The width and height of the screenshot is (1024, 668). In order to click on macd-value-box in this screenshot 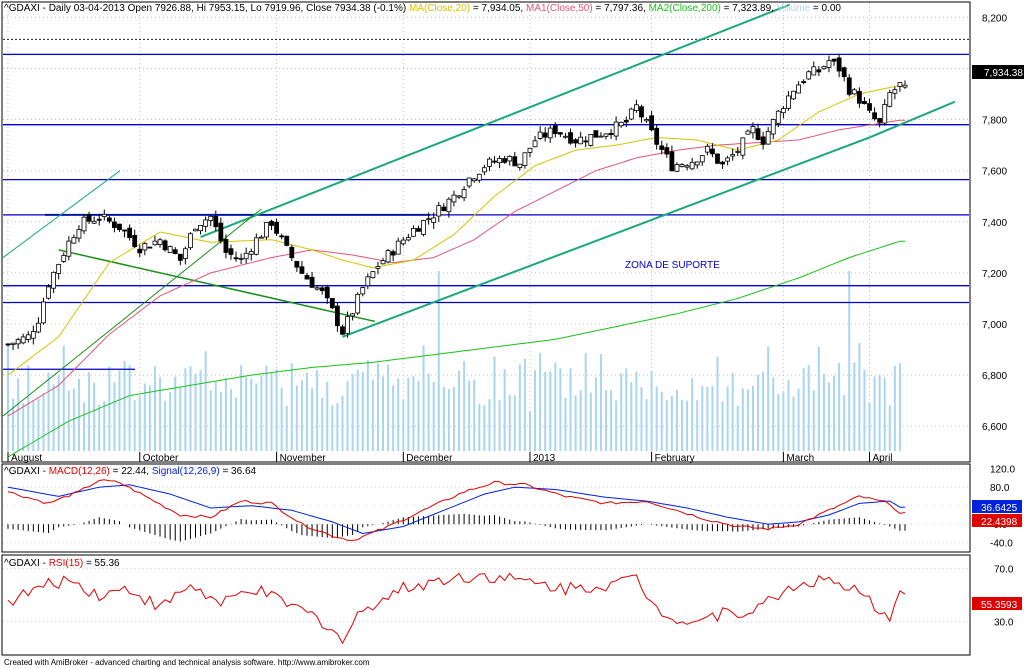, I will do `click(997, 520)`.